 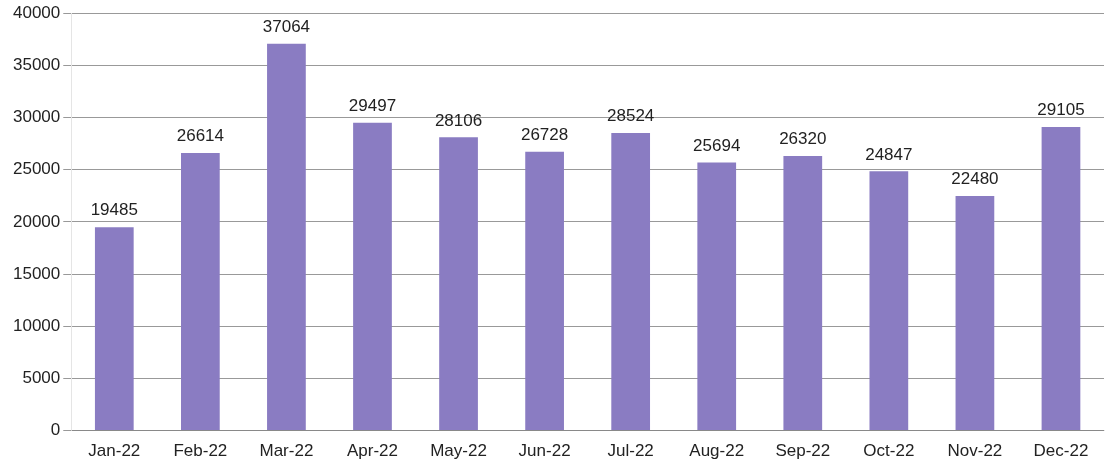 What do you see at coordinates (803, 139) in the screenshot?
I see `data-label: 26320` at bounding box center [803, 139].